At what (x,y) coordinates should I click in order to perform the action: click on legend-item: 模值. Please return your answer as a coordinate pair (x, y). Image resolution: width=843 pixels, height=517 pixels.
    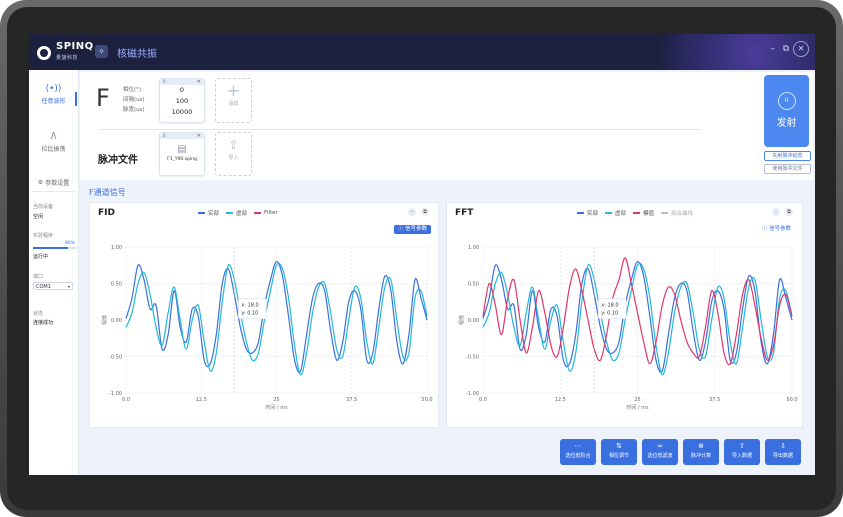
    Looking at the image, I should click on (643, 213).